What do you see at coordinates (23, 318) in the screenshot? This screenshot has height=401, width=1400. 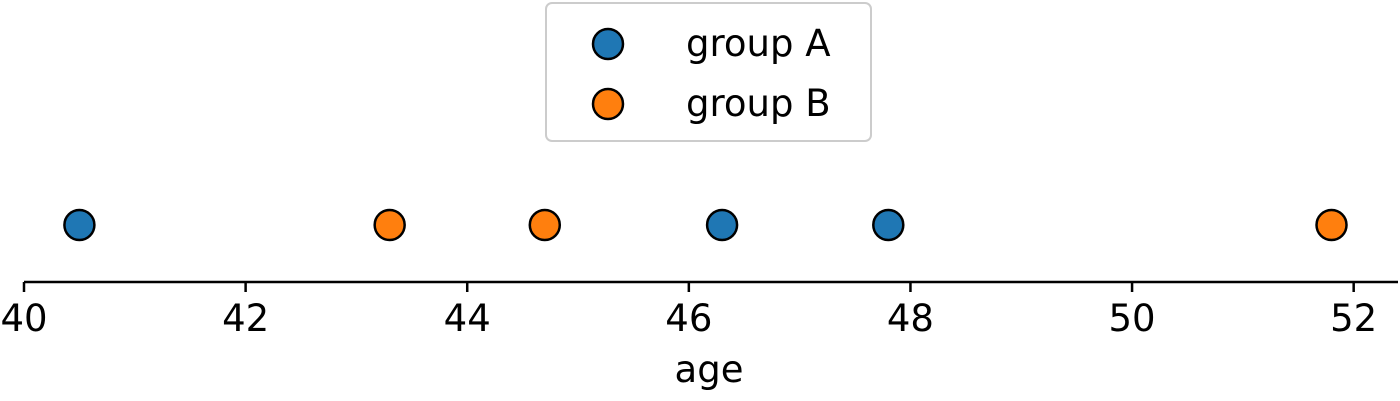 I see `x-tick-label: 40` at bounding box center [23, 318].